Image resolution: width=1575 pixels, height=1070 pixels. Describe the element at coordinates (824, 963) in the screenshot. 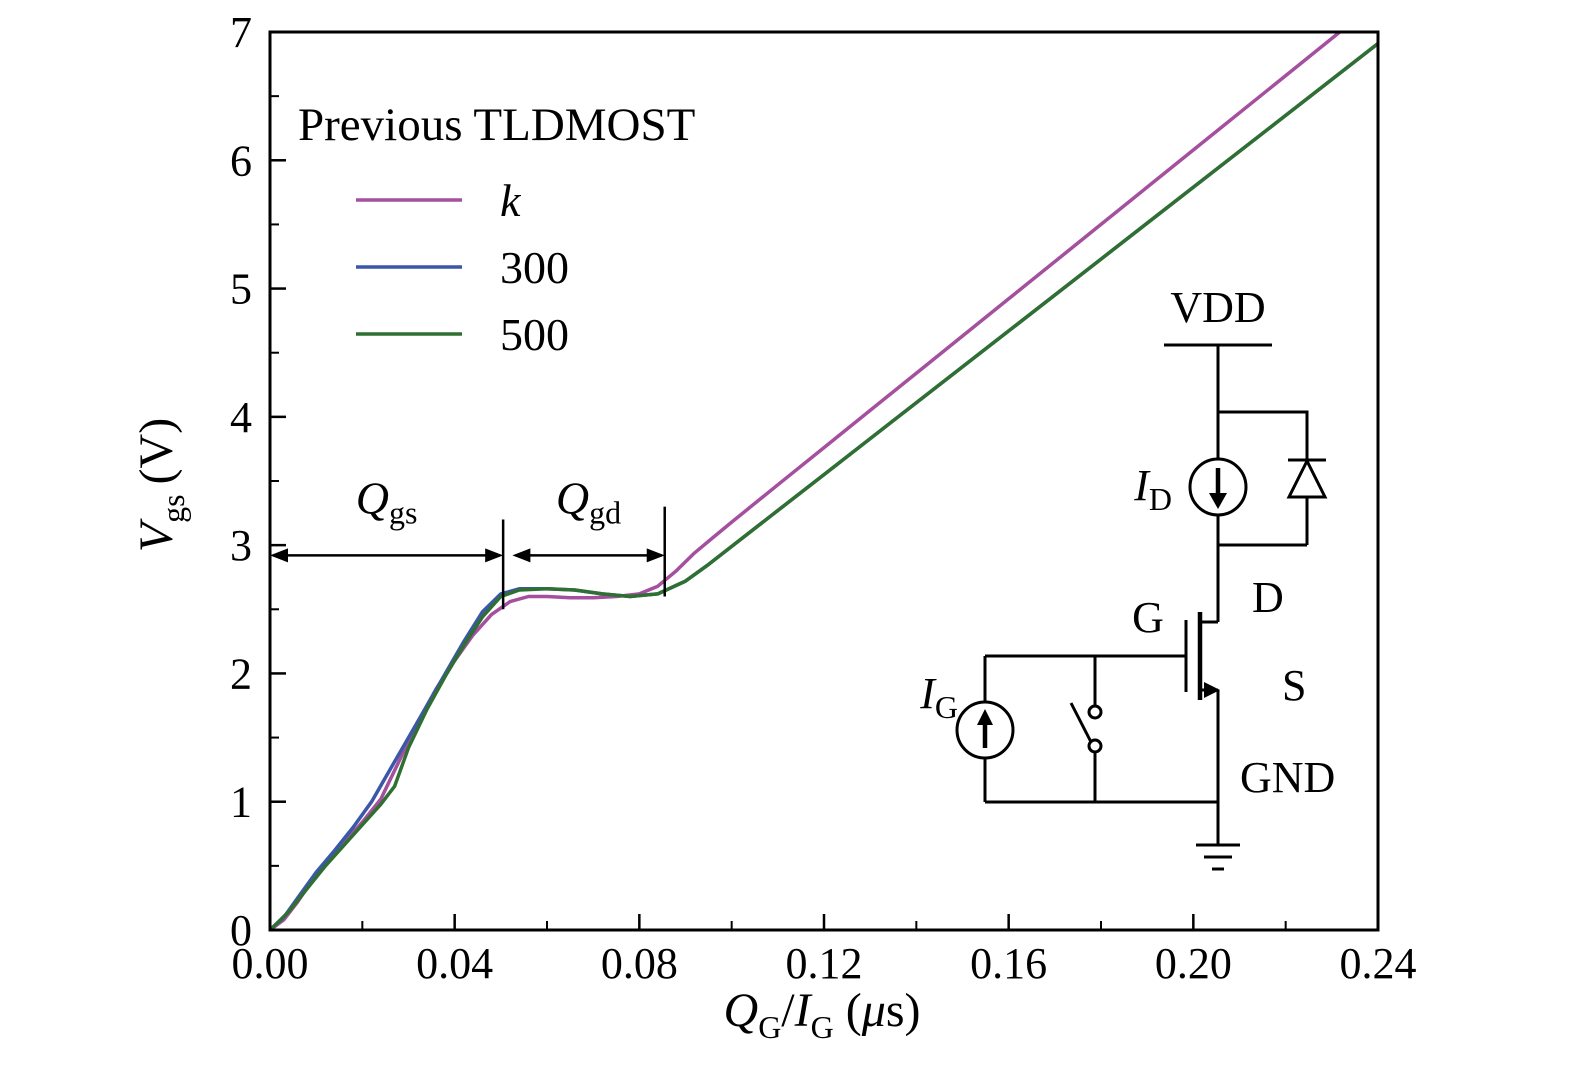

I see `x-tick-label: 0.12` at that location.